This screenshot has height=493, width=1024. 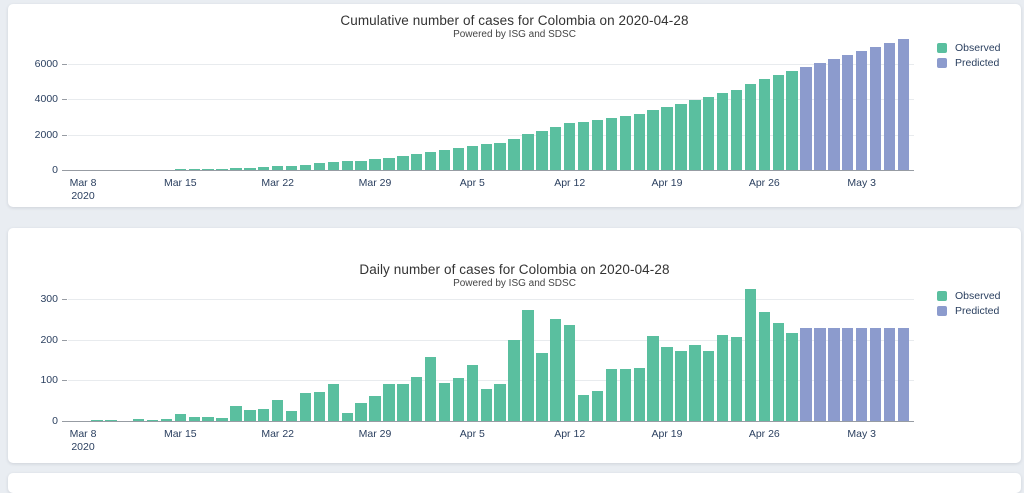 What do you see at coordinates (472, 183) in the screenshot?
I see `x-tick-label-line: Apr 5` at bounding box center [472, 183].